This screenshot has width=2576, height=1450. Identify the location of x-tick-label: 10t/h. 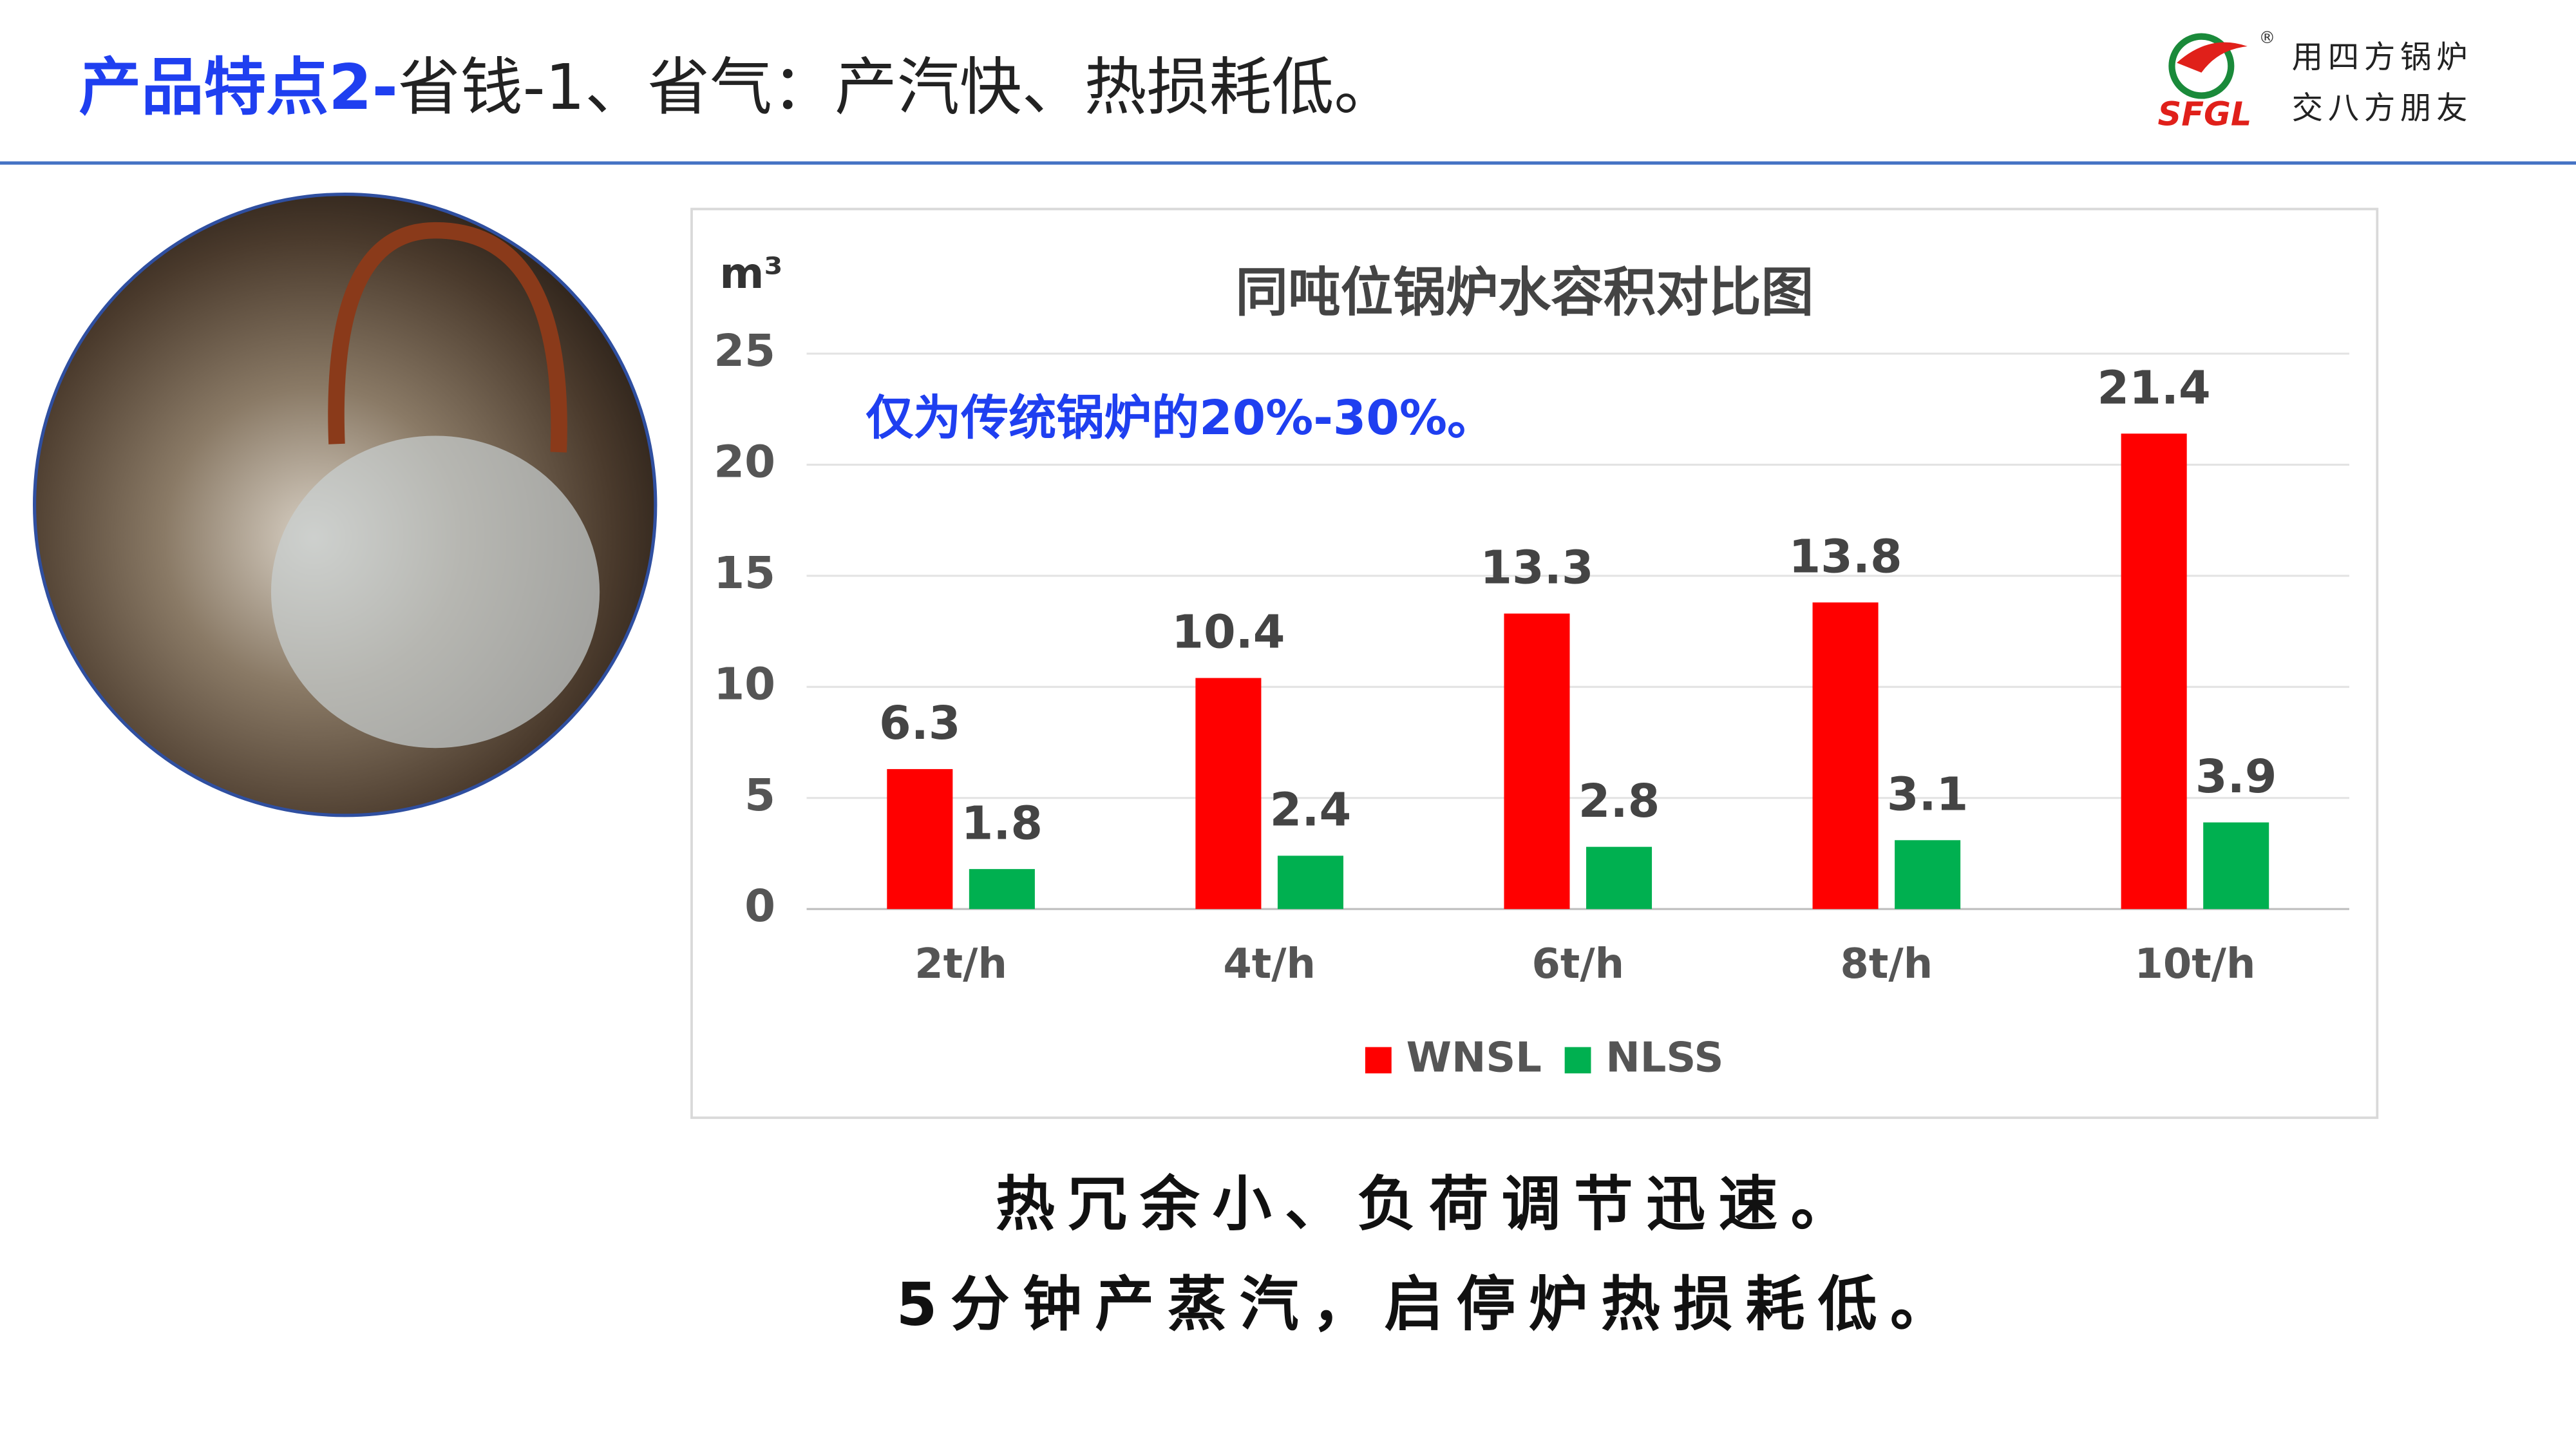
(2194, 964).